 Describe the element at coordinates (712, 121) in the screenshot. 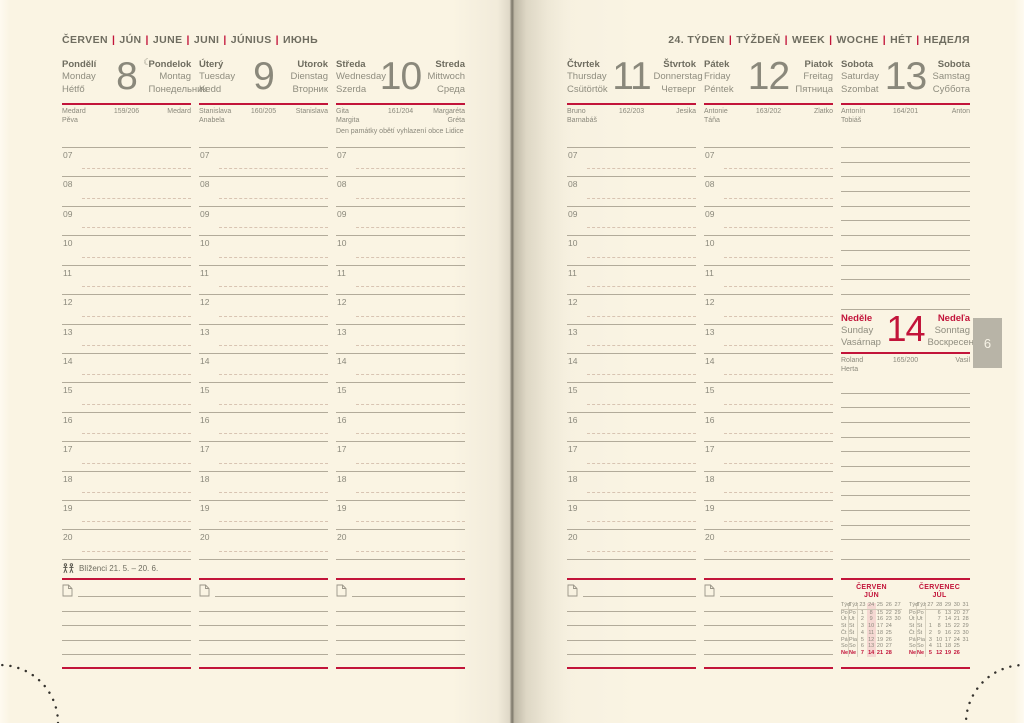

I see `nameday-name: Táňa` at that location.